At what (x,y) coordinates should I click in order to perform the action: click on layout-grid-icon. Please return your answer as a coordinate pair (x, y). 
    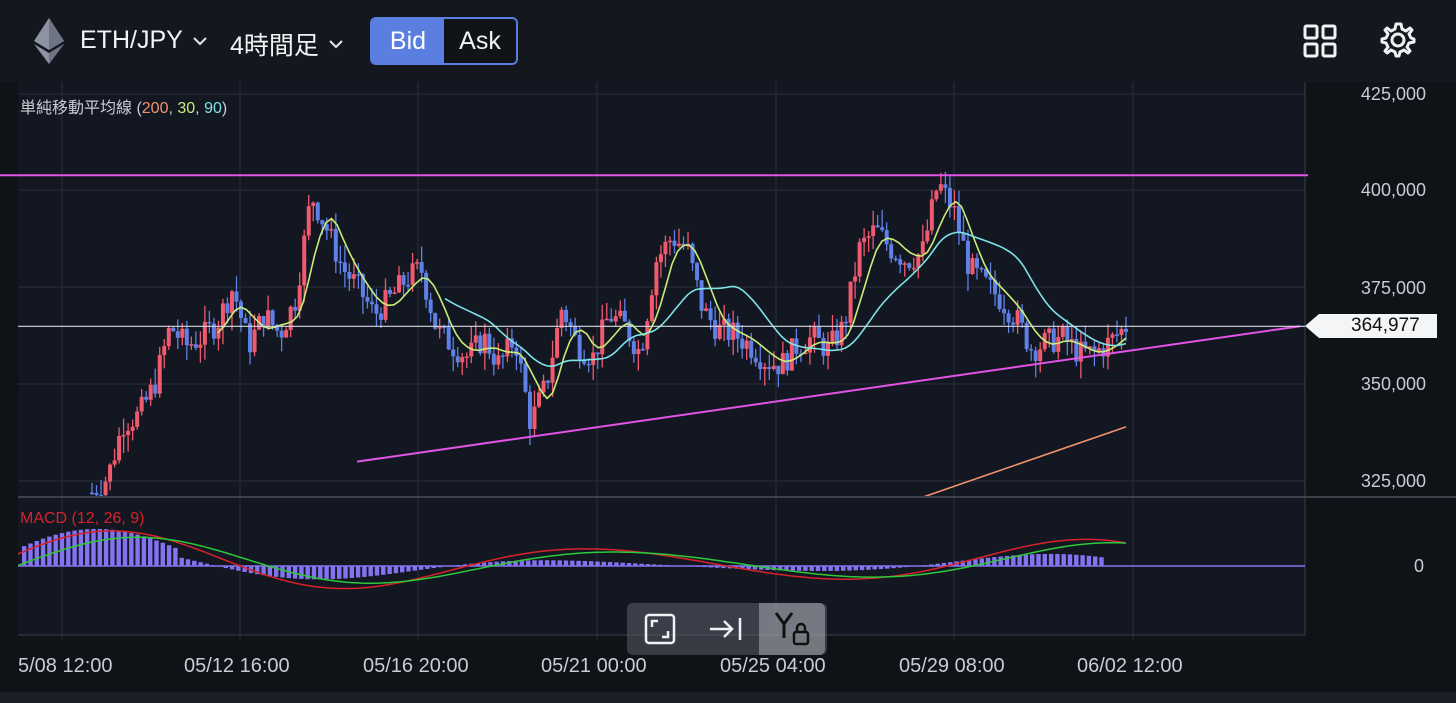
    Looking at the image, I should click on (1320, 41).